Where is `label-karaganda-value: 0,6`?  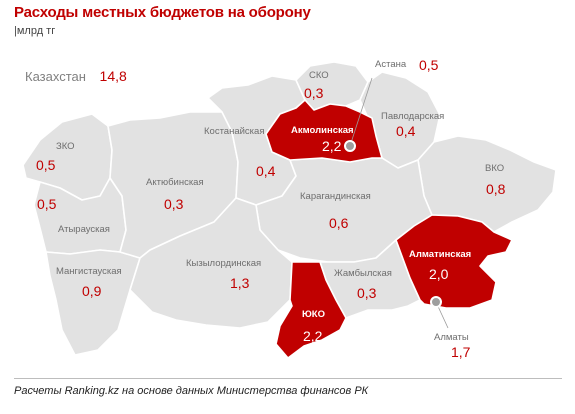
label-karaganda-value: 0,6 is located at coordinates (339, 223).